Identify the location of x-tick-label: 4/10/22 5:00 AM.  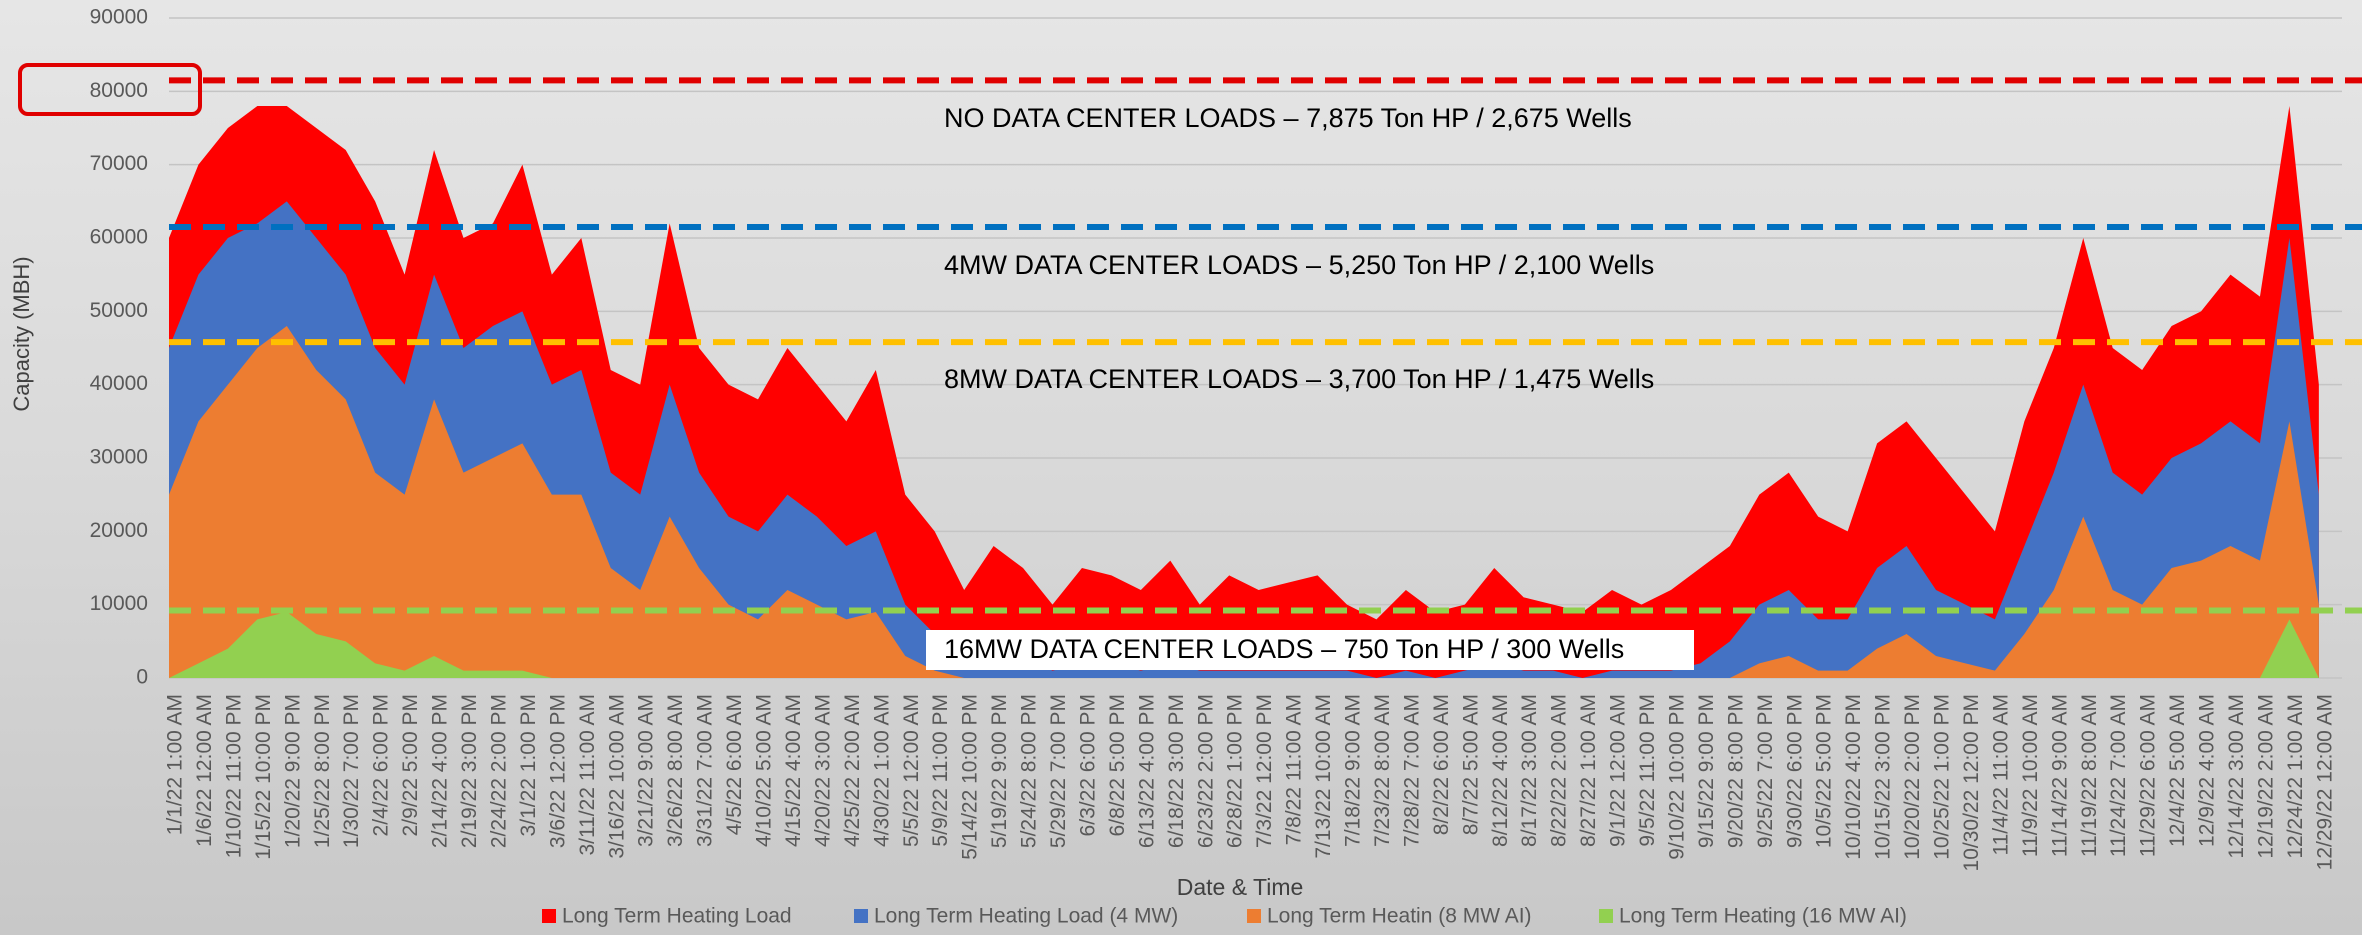
(764, 770).